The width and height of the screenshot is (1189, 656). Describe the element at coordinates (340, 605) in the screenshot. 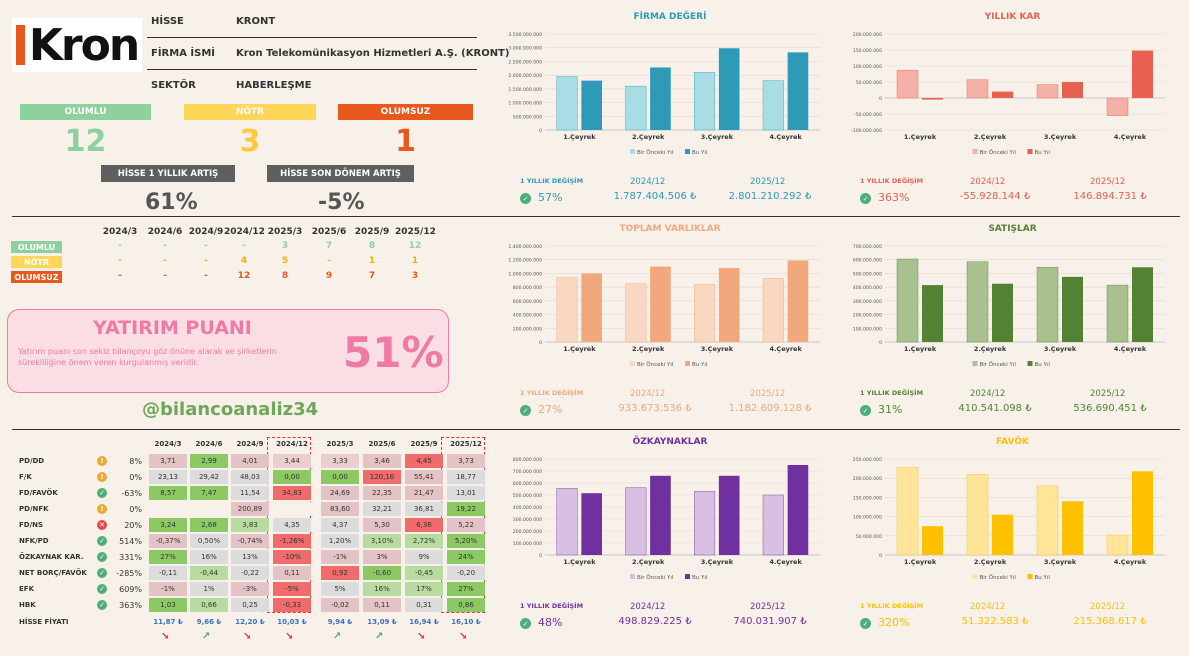

I see `metric-cell: -0,02` at that location.